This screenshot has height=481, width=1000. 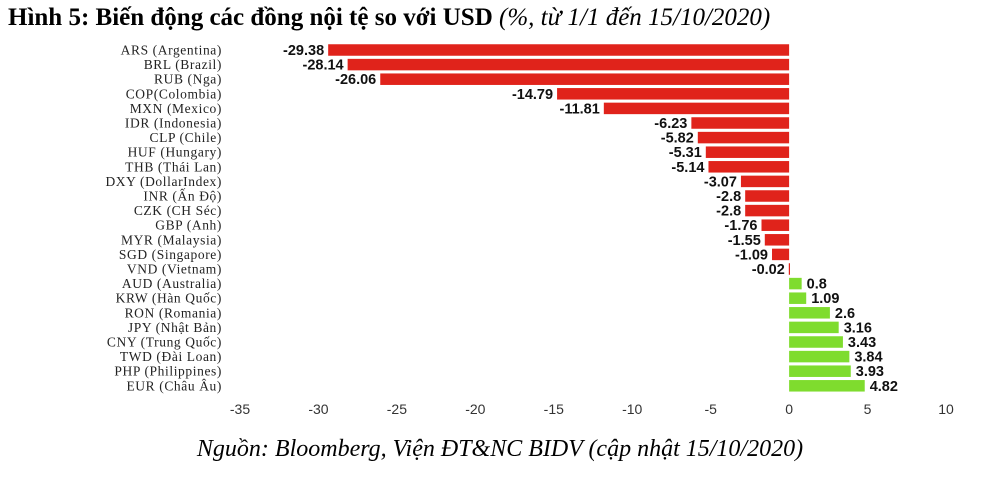 What do you see at coordinates (825, 299) in the screenshot?
I see `value-label: 1.09` at bounding box center [825, 299].